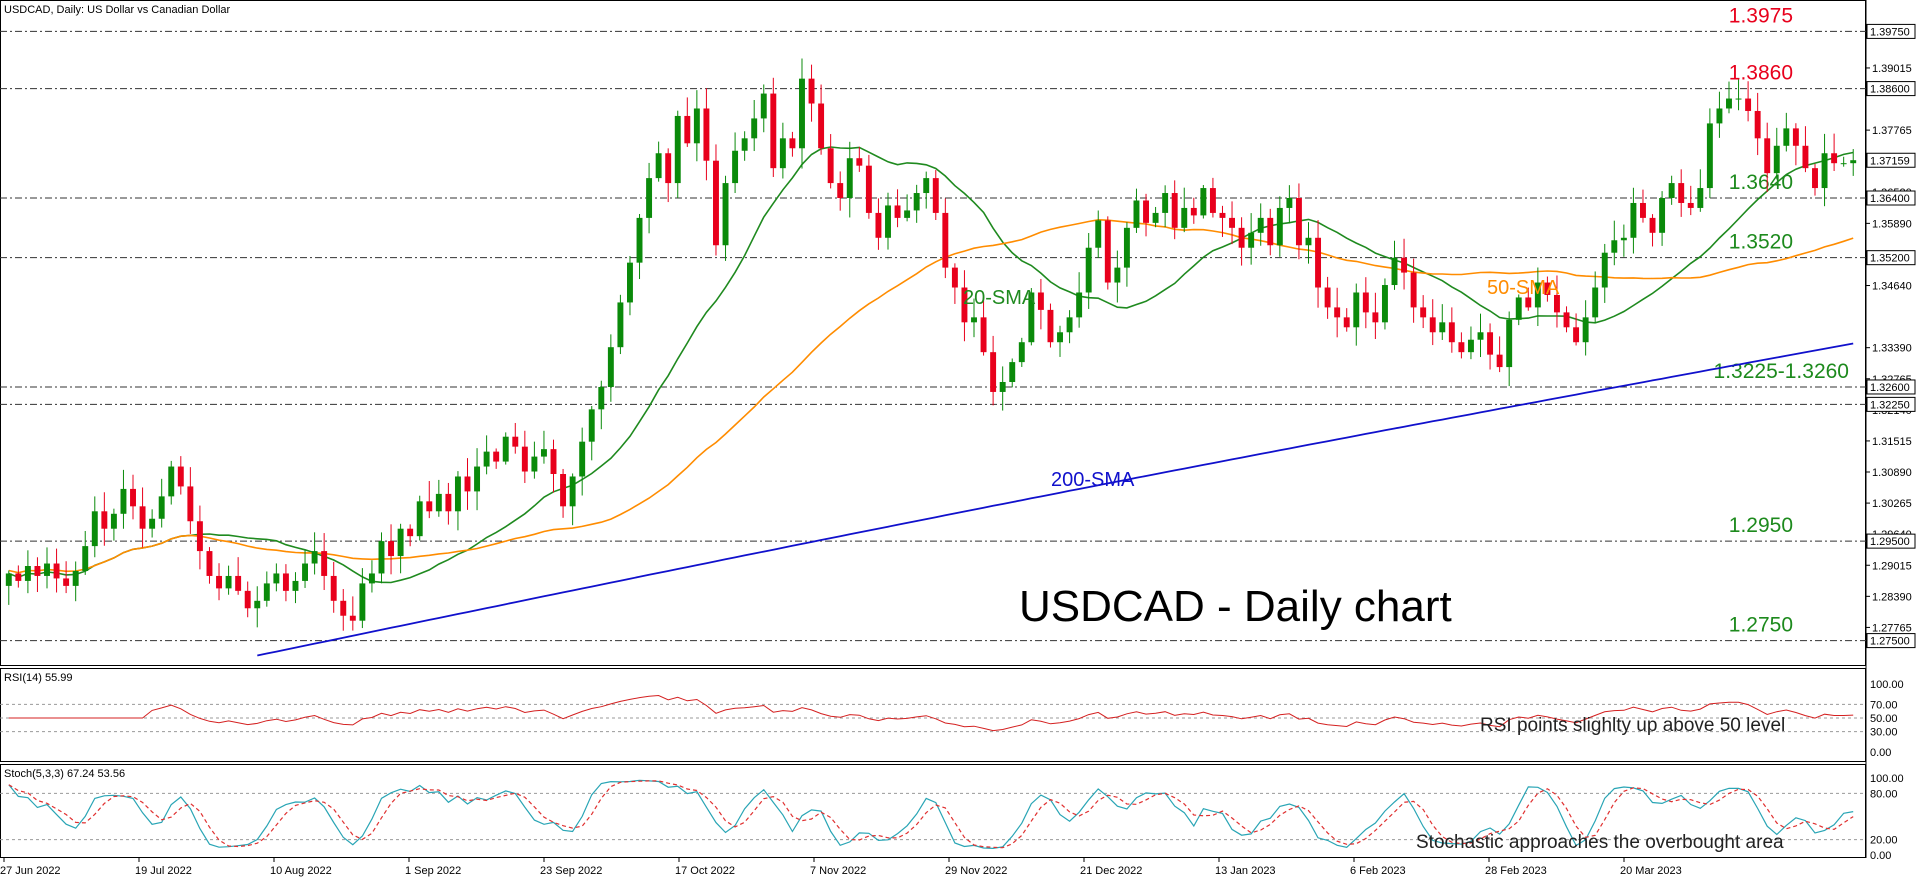  I want to click on date-label: 13 Jan 2023, so click(1245, 871).